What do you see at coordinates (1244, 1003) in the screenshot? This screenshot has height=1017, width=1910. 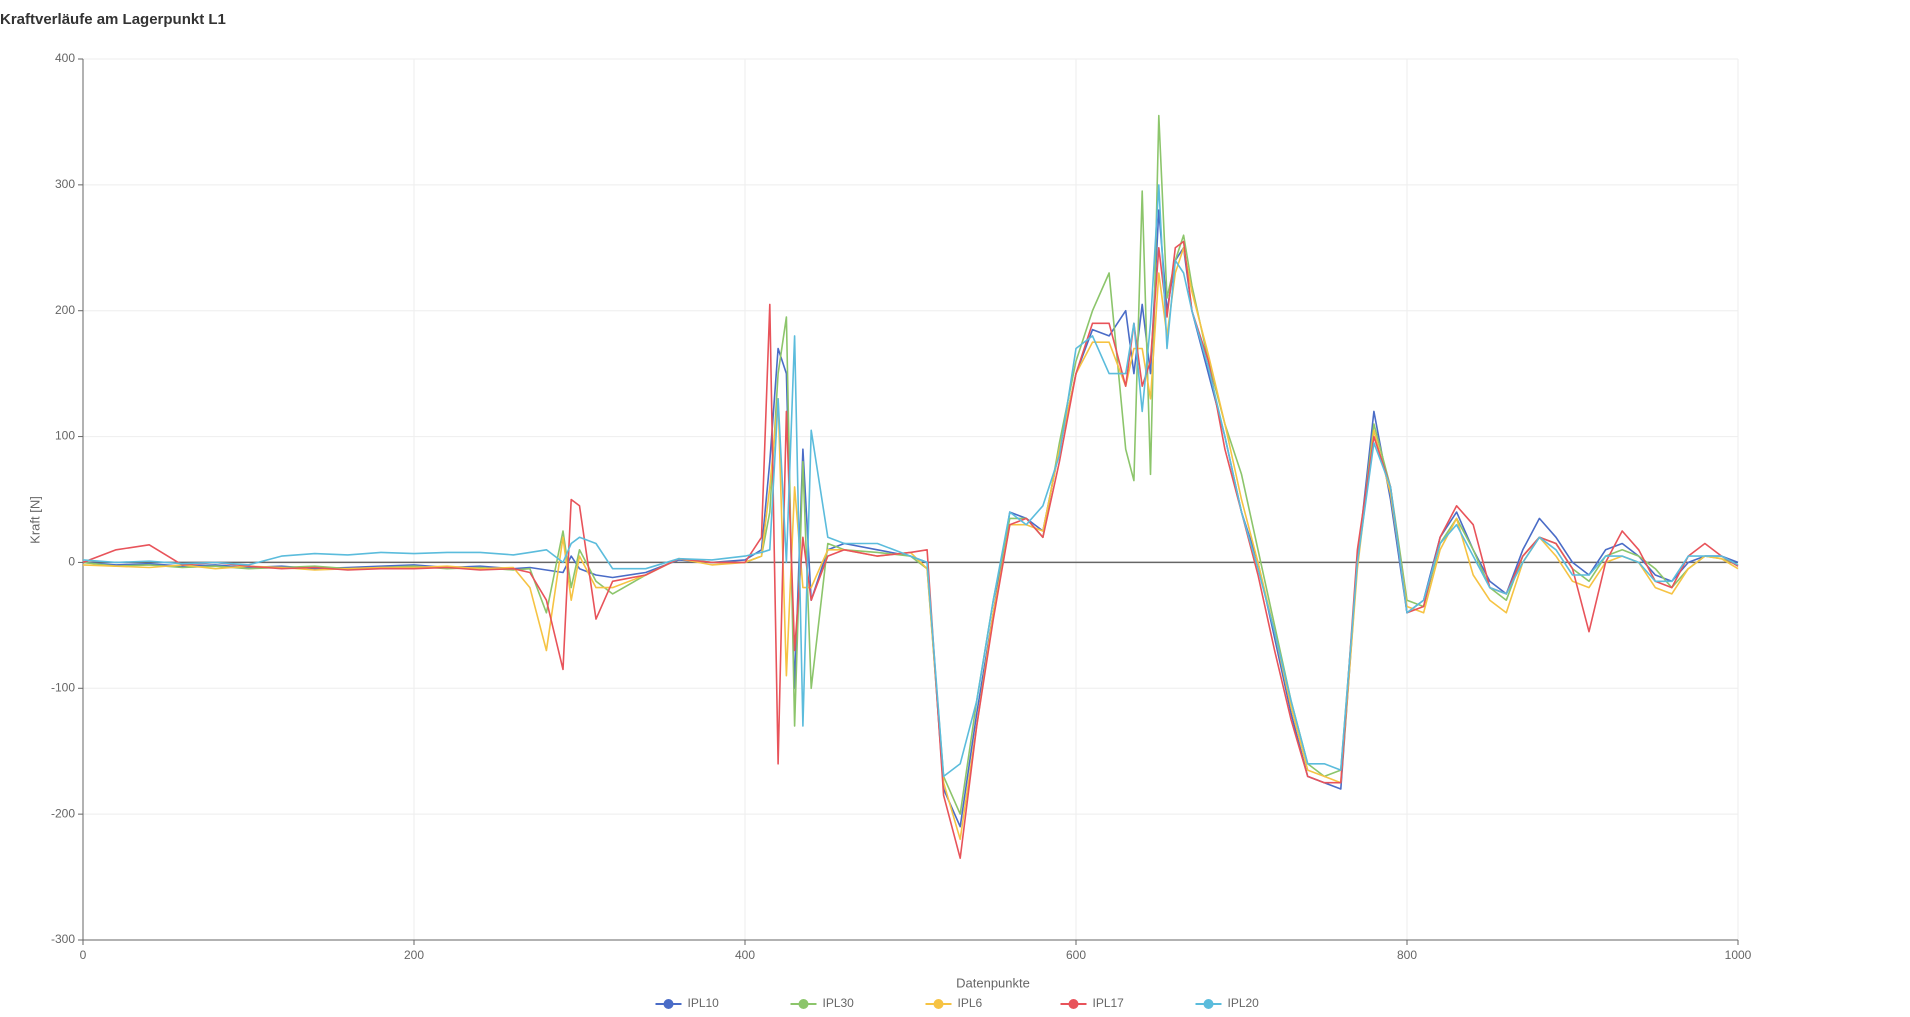 I see `legend-label: IPL20` at bounding box center [1244, 1003].